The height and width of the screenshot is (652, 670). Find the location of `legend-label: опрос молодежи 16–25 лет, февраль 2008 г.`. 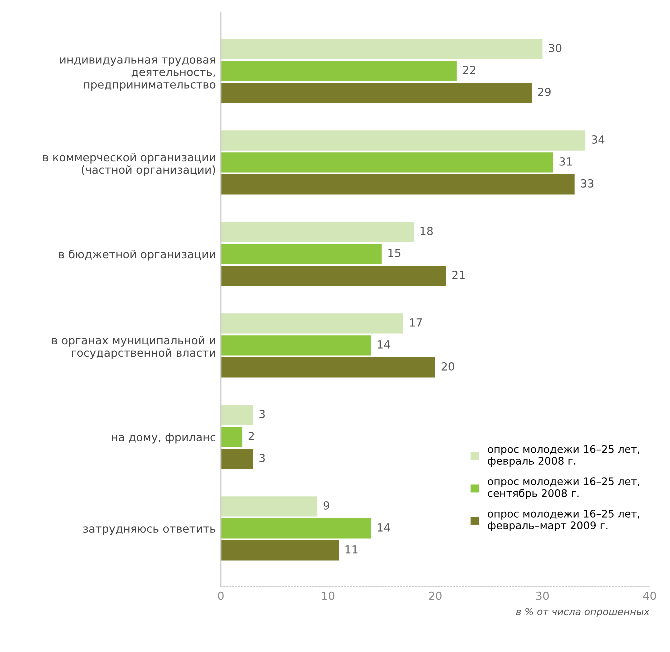

legend-label: опрос молодежи 16–25 лет, февраль 2008 г. is located at coordinates (564, 456).